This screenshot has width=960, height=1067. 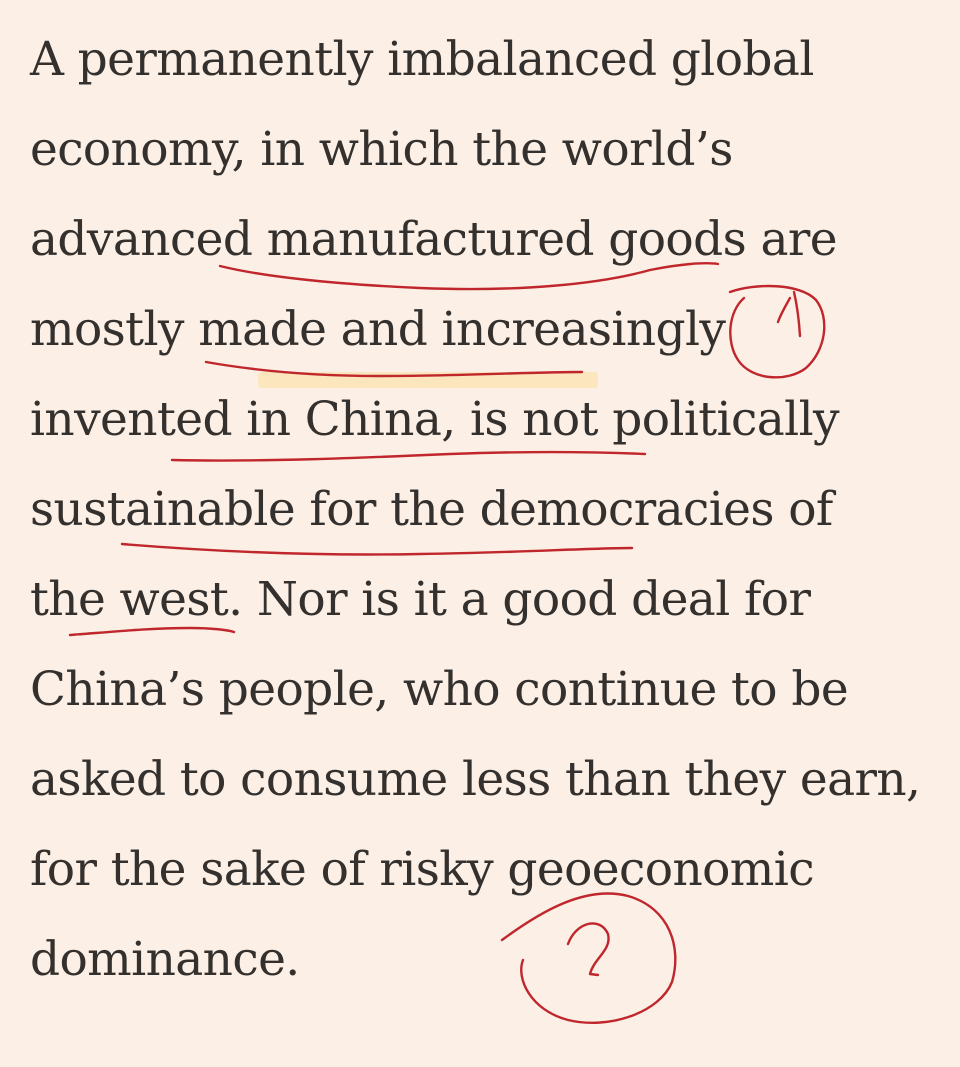 What do you see at coordinates (475, 779) in the screenshot?
I see `paragraph-line: asked to consume less than they earn,` at bounding box center [475, 779].